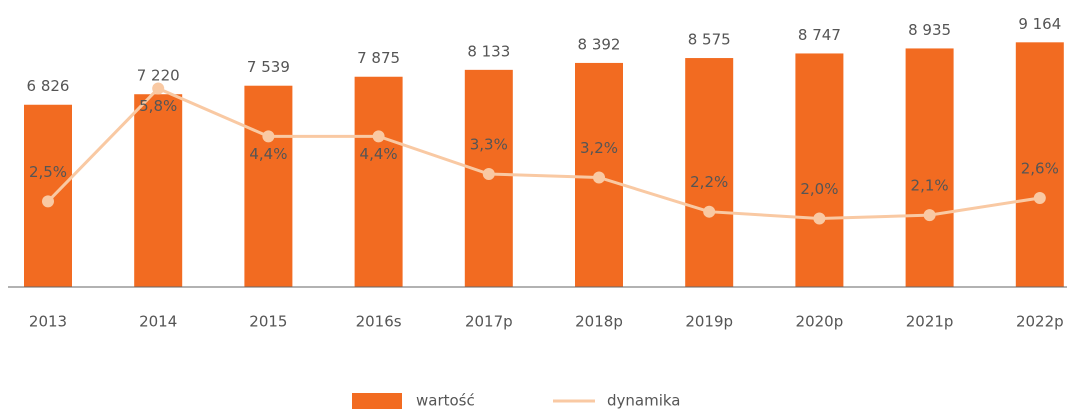 Image resolution: width=1067 pixels, height=410 pixels. Describe the element at coordinates (489, 322) in the screenshot. I see `x-tick-label: 2017p` at that location.